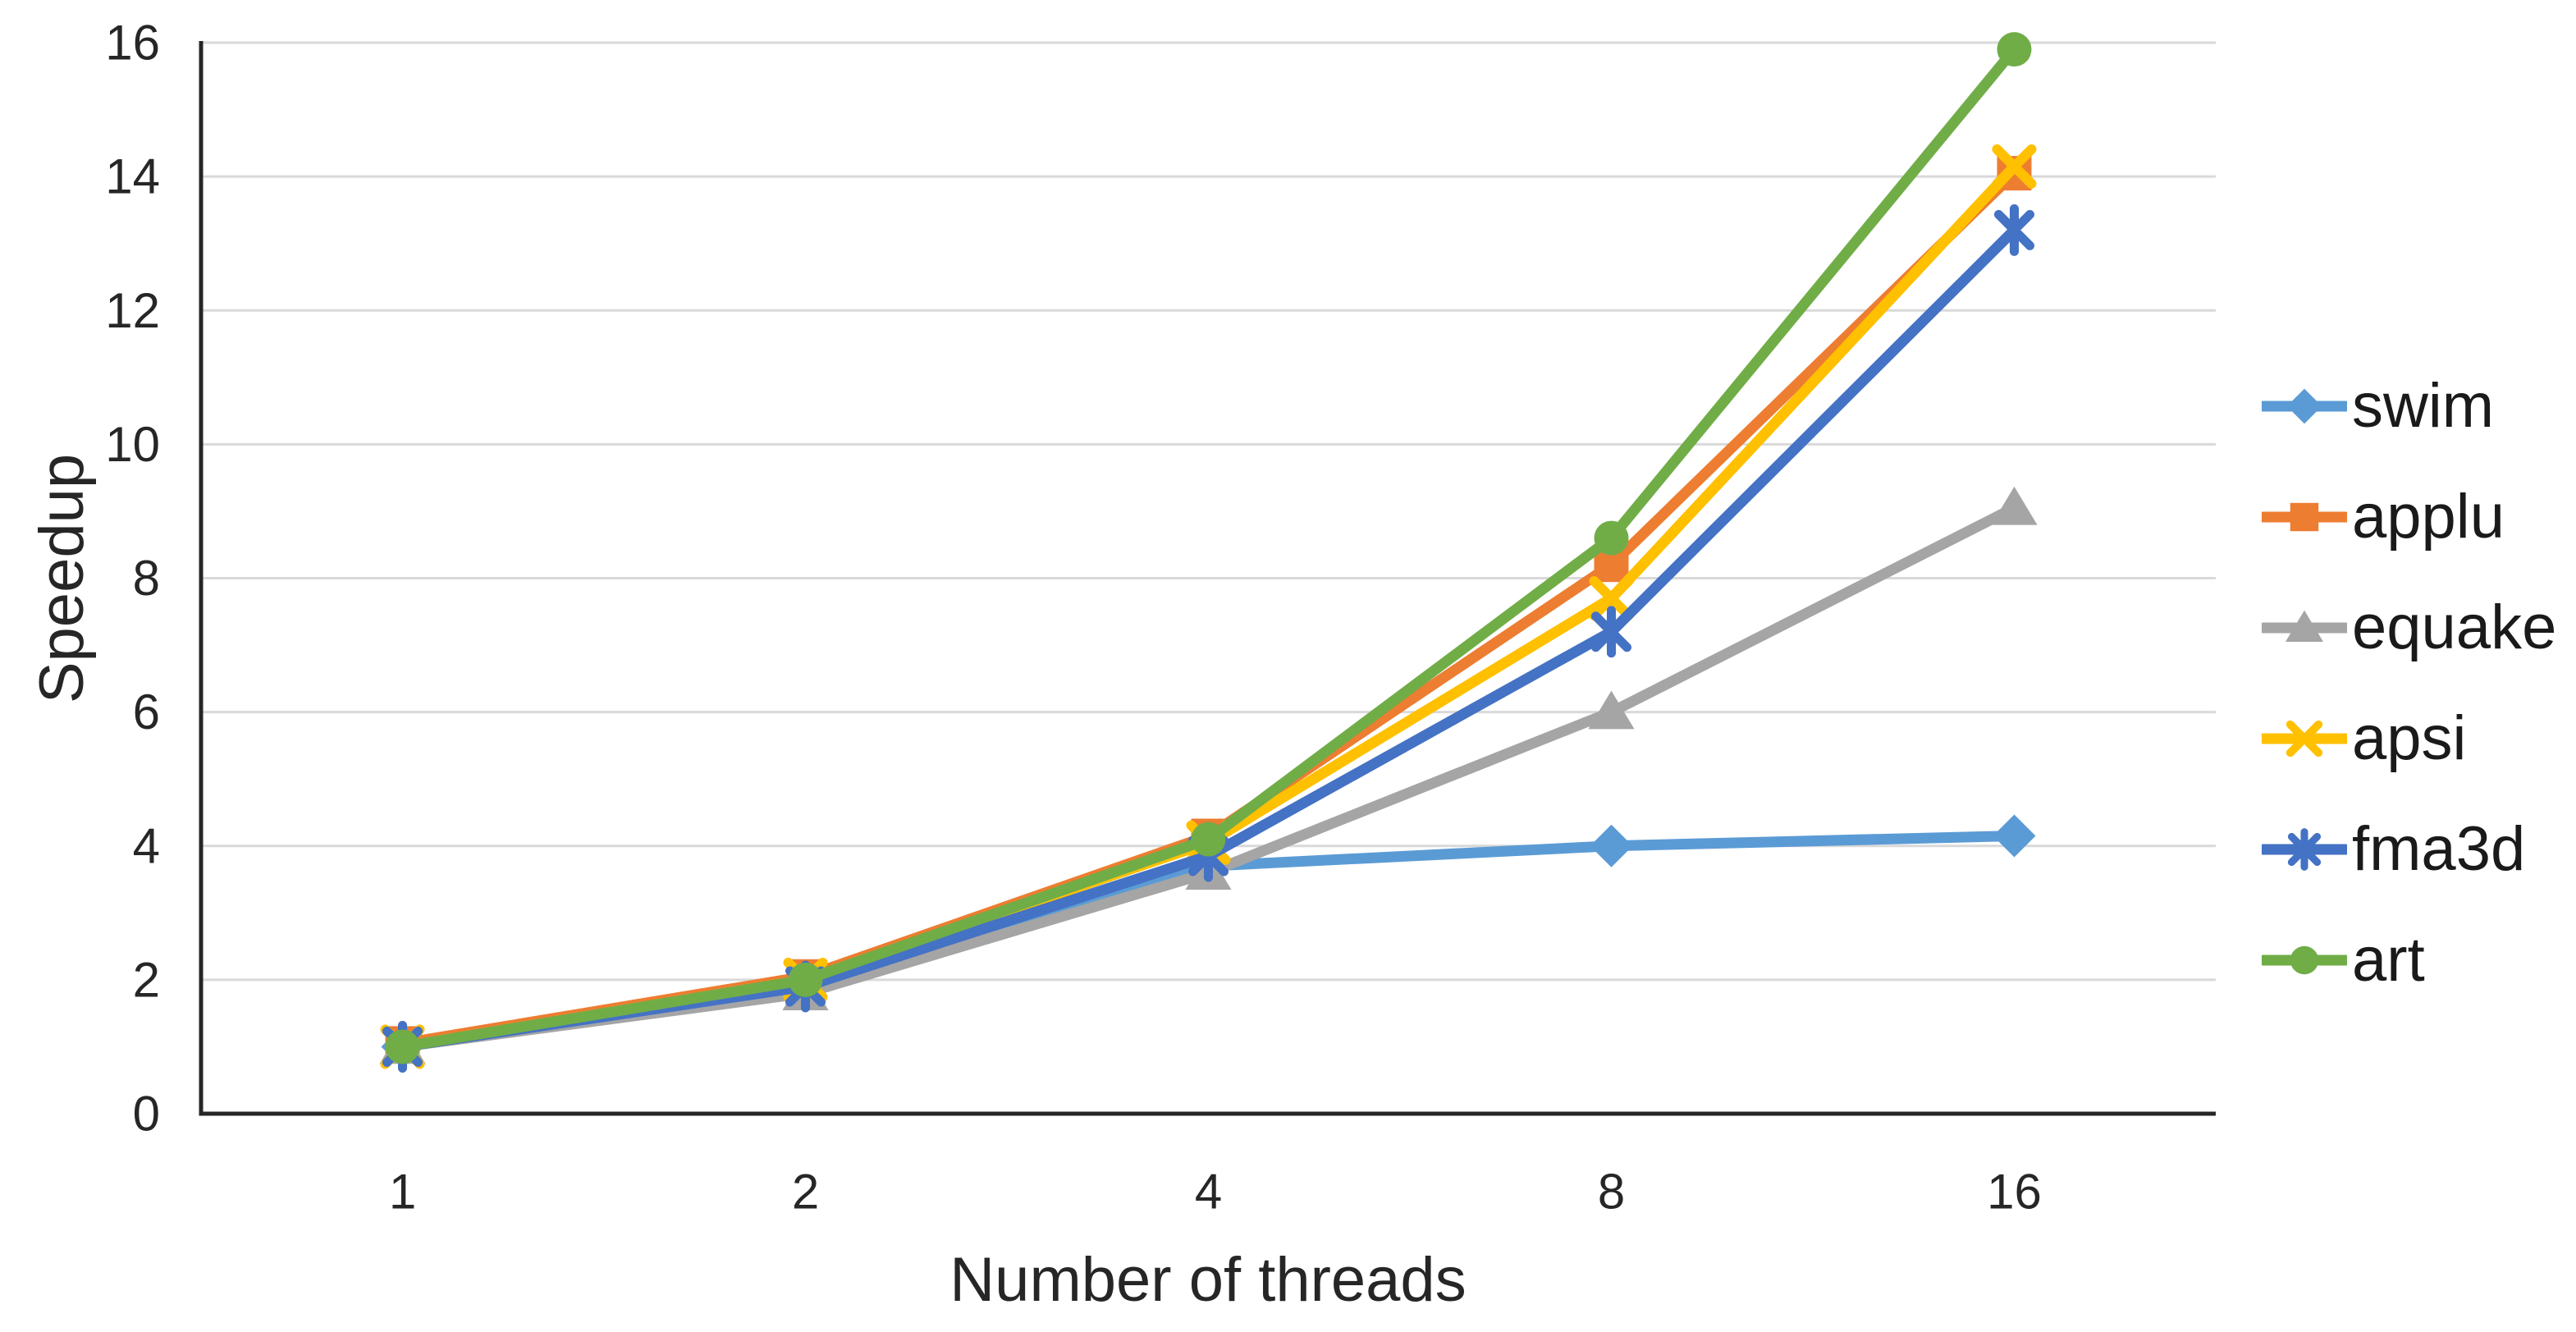 The height and width of the screenshot is (1332, 2576). What do you see at coordinates (2423, 406) in the screenshot?
I see `legend-label-swim: swim` at bounding box center [2423, 406].